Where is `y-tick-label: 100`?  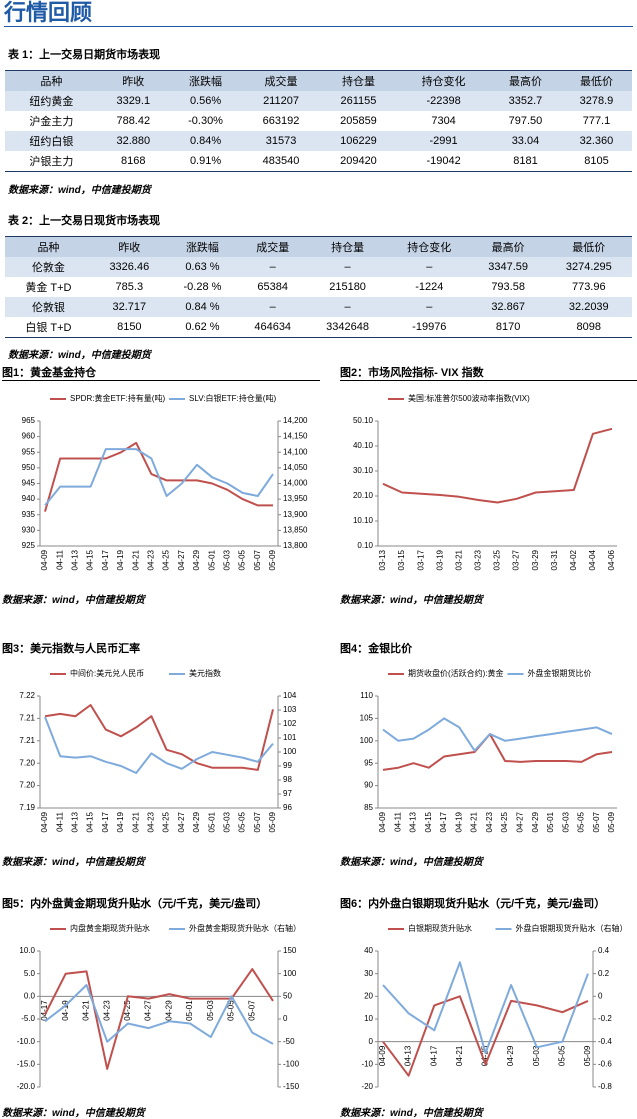 y-tick-label: 100 is located at coordinates (367, 740).